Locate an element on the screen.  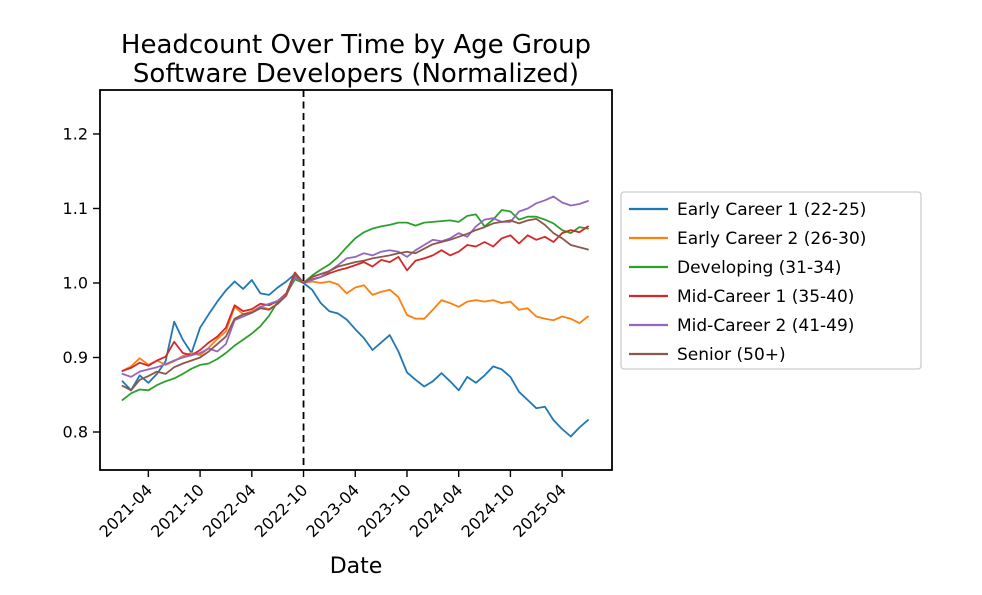
x-tick-label: 2022-04 is located at coordinates (229, 510).